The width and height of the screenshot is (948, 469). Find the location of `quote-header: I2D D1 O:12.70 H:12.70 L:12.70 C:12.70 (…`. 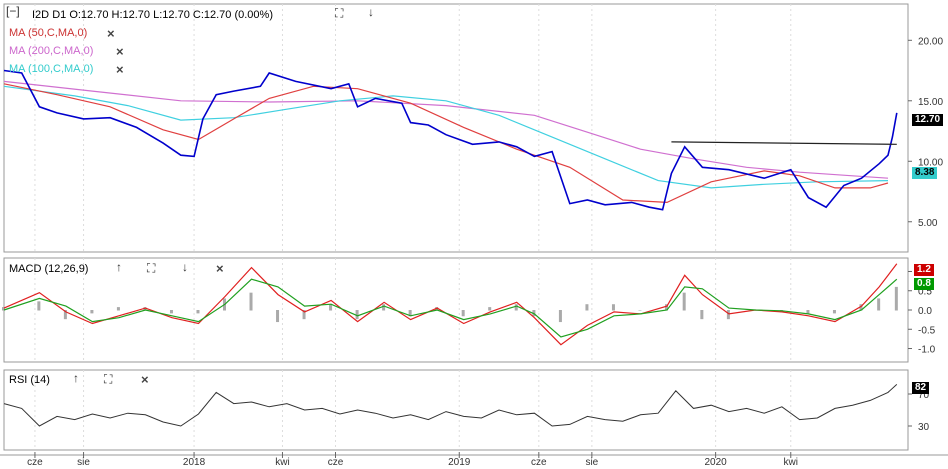

quote-header: I2D D1 O:12.70 H:12.70 L:12.70 C:12.70 (… is located at coordinates (152, 15).